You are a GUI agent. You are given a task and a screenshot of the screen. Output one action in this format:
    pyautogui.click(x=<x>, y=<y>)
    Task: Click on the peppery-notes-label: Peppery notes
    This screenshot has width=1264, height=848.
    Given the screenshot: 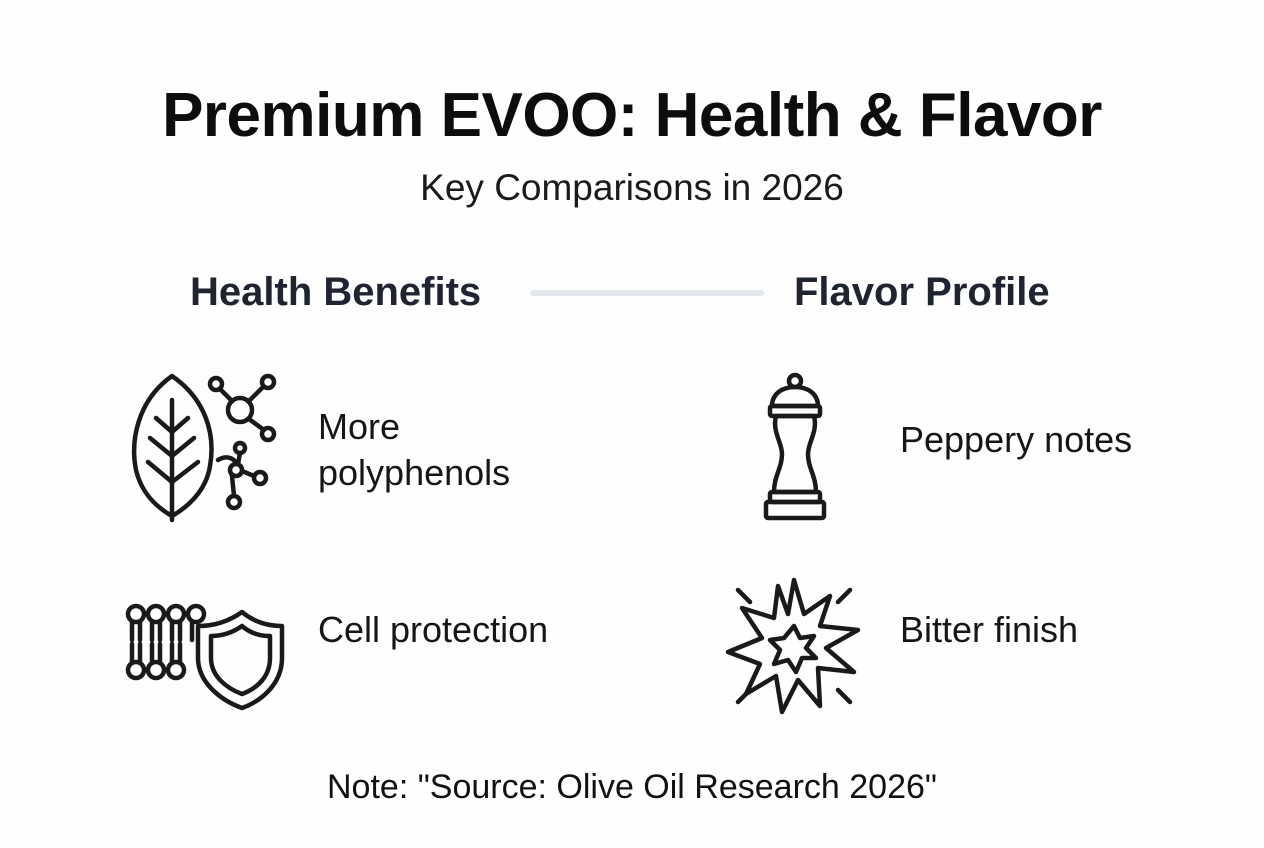 What is the action you would take?
    pyautogui.click(x=1016, y=439)
    